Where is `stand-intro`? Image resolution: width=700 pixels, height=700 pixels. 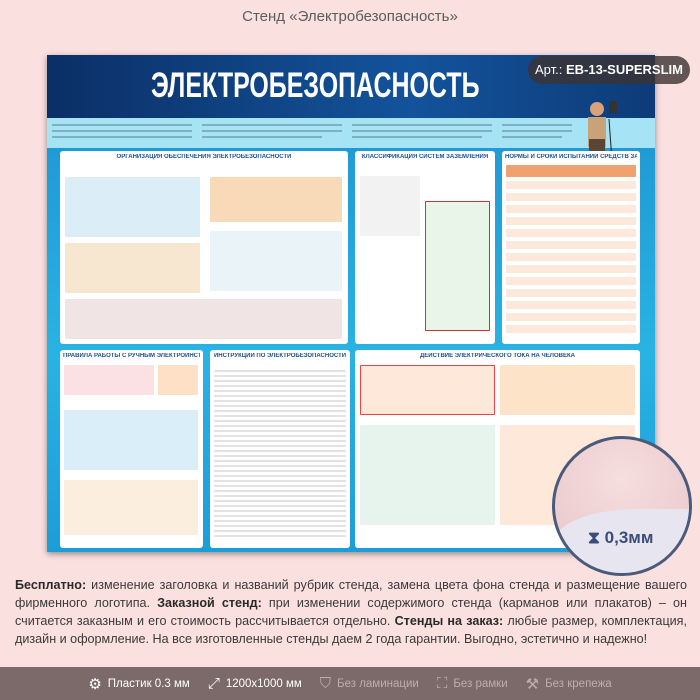
stand-intro is located at coordinates (351, 133).